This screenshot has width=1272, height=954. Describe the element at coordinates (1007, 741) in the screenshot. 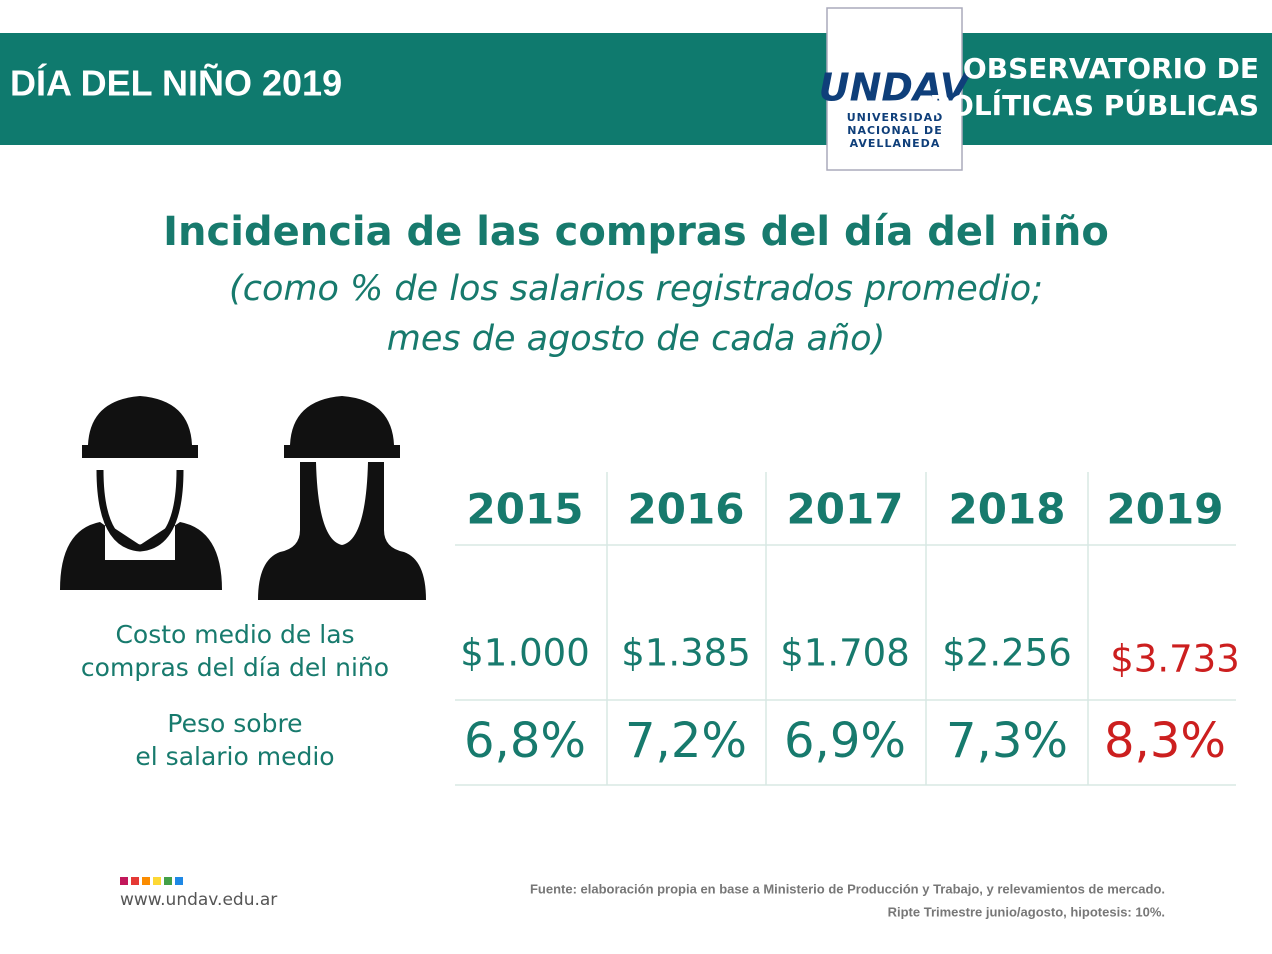

I see `table-cell: 7,3%` at that location.